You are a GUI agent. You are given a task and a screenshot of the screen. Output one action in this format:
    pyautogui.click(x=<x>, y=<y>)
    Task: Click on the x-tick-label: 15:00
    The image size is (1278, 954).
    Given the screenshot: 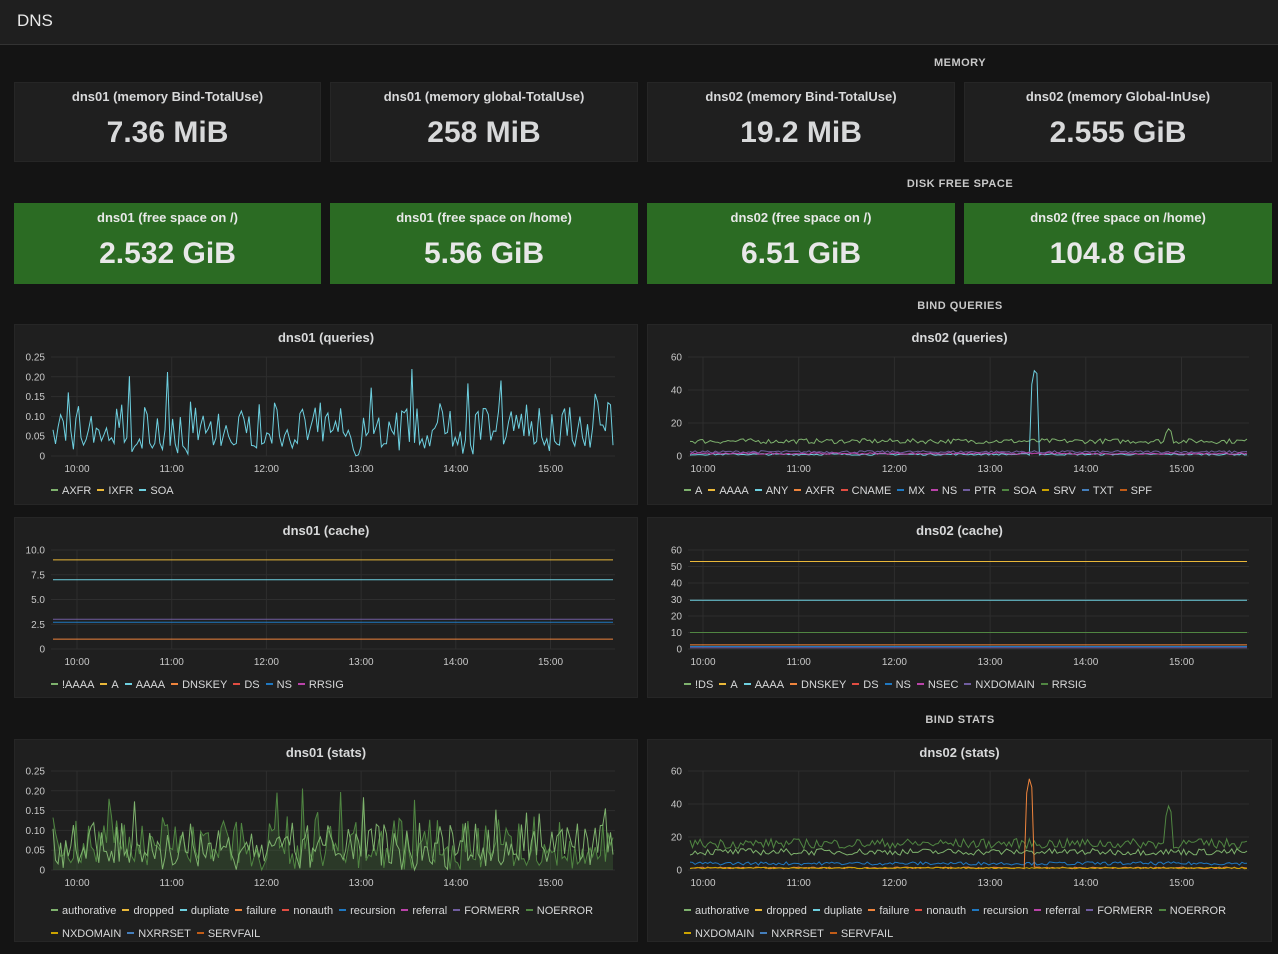 What is the action you would take?
    pyautogui.click(x=550, y=662)
    